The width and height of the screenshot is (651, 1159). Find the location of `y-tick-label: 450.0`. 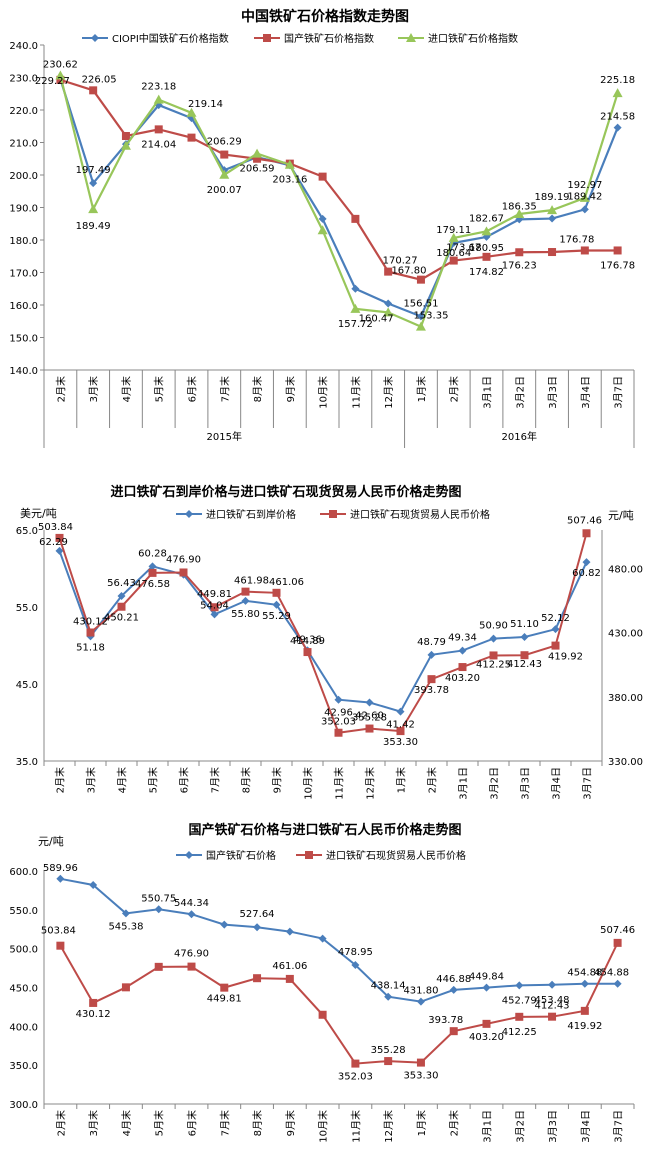

y-tick-label: 450.0 is located at coordinates (23, 989).